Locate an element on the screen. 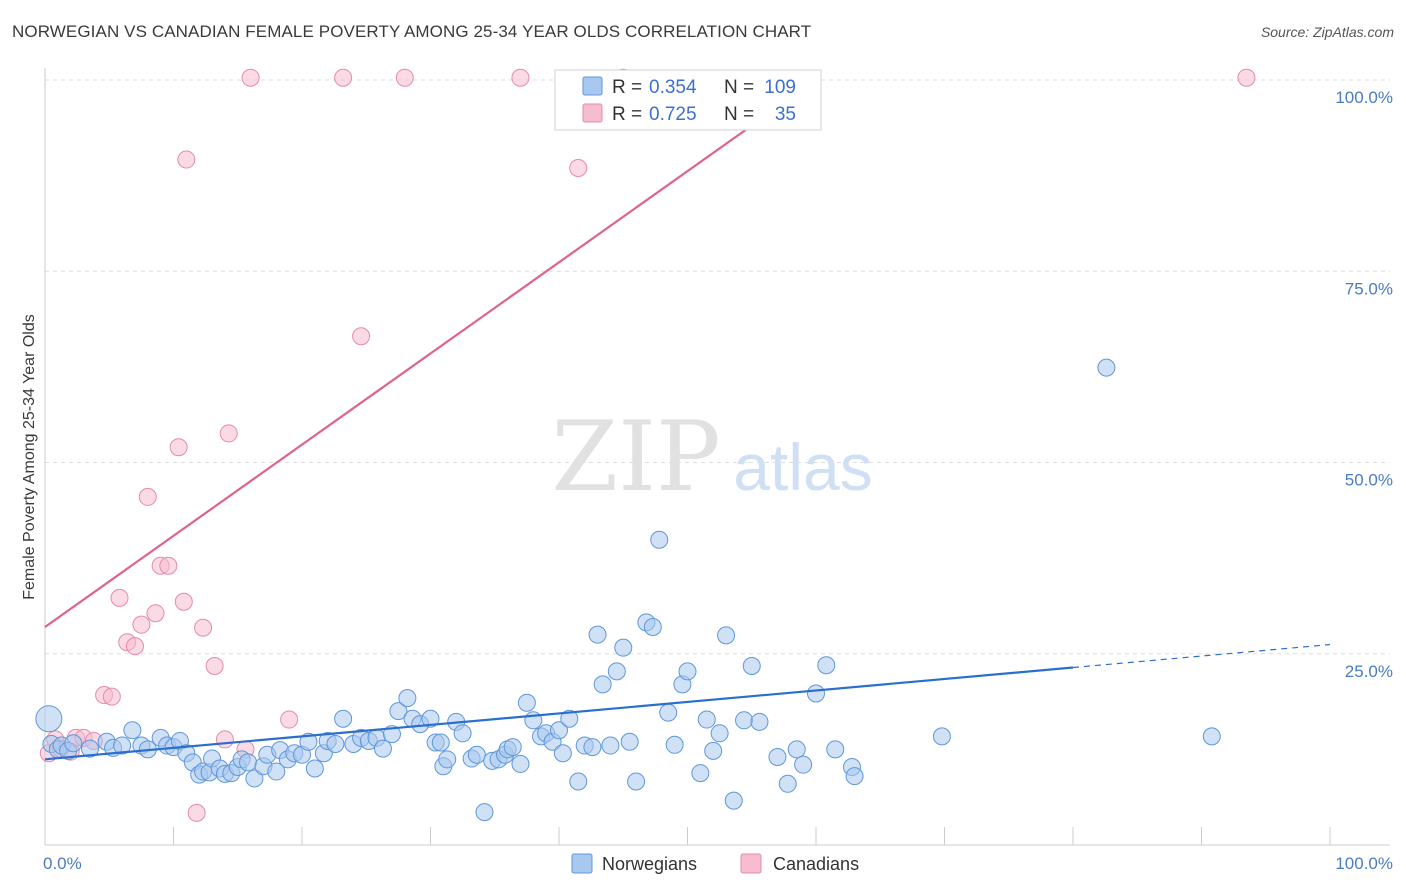 This screenshot has height=892, width=1406. y-tick-label-3: 100.0% is located at coordinates (1364, 97).